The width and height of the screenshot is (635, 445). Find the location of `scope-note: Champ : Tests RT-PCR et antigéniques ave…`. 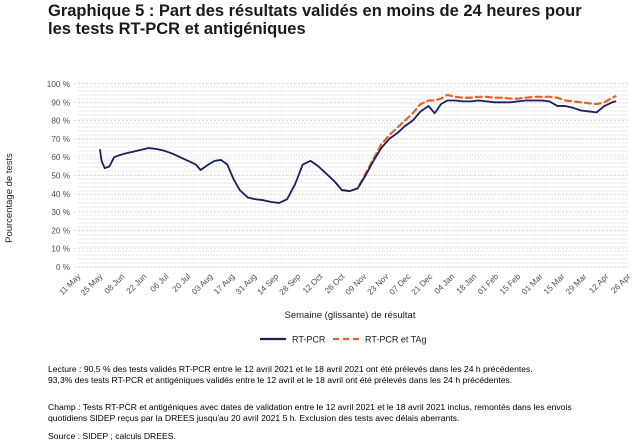

scope-note: Champ : Tests RT-PCR et antigéniques ave… is located at coordinates (340, 412).